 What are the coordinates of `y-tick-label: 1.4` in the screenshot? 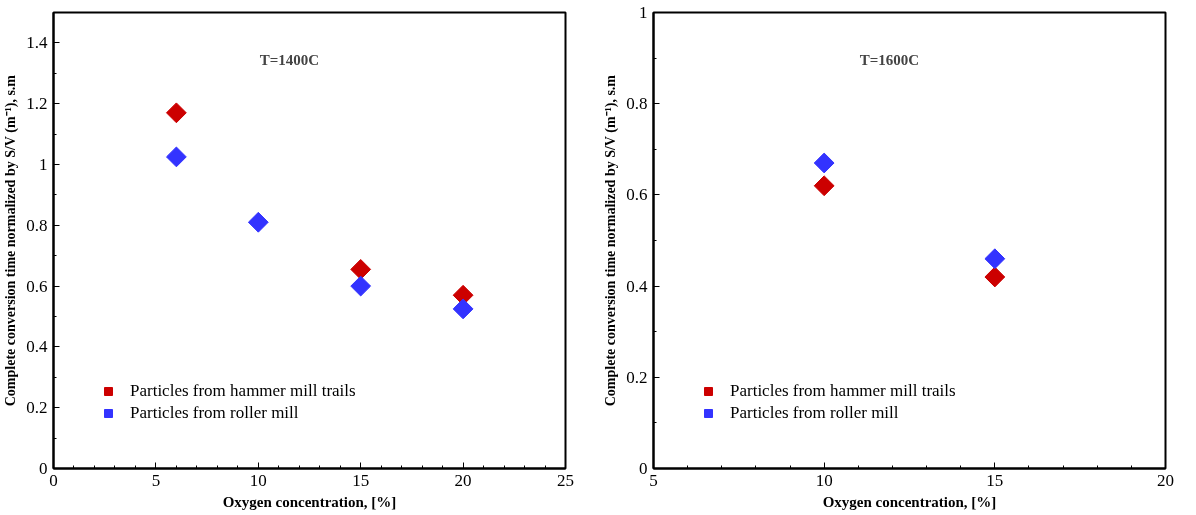 It's located at (37, 43).